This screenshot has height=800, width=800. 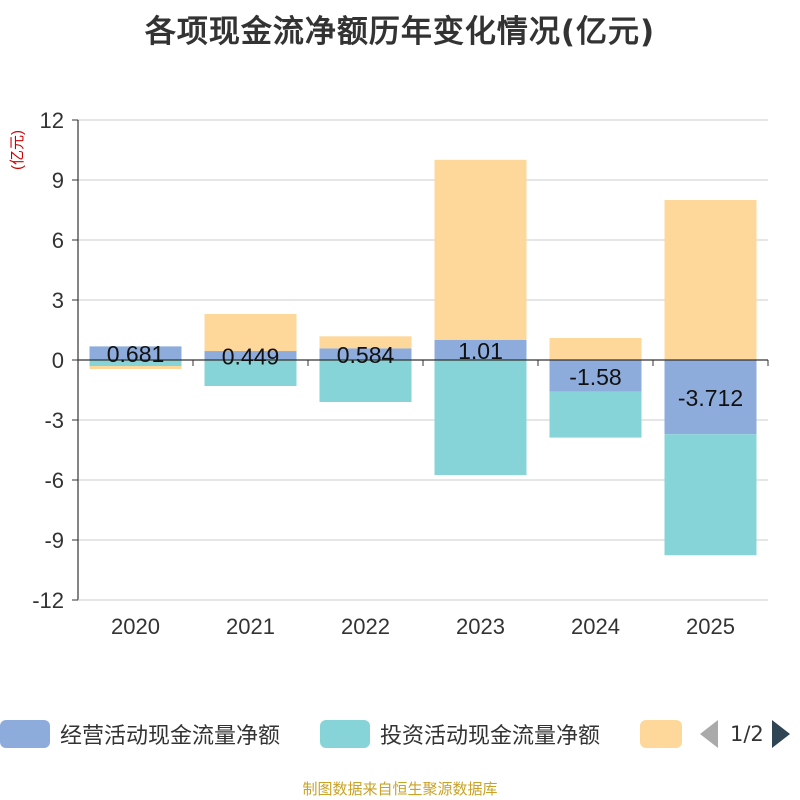 What do you see at coordinates (780, 734) in the screenshot?
I see `legend-next-icon` at bounding box center [780, 734].